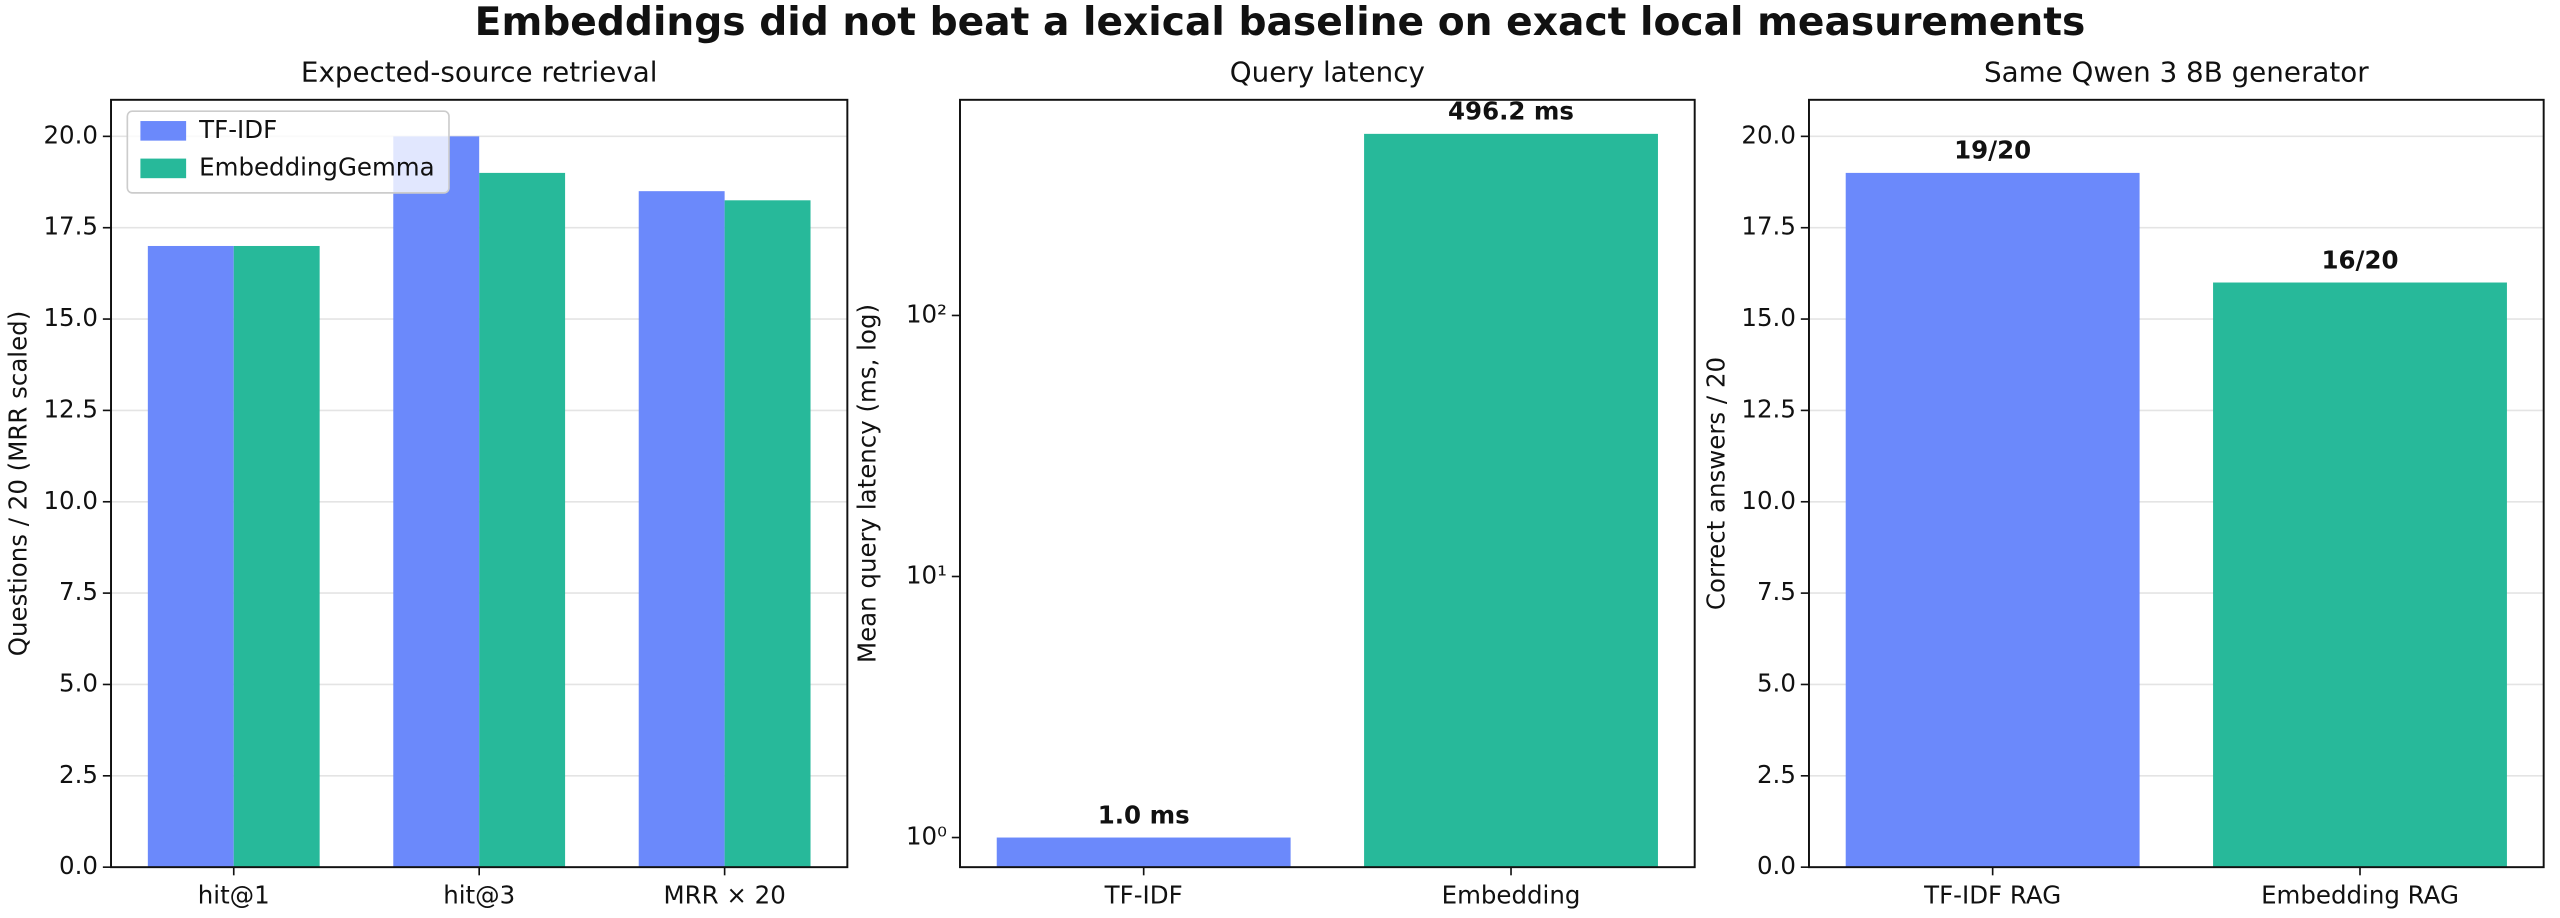 This screenshot has width=2560, height=918. Describe the element at coordinates (316, 166) in the screenshot. I see `legend-label: EmbeddingGemma` at that location.